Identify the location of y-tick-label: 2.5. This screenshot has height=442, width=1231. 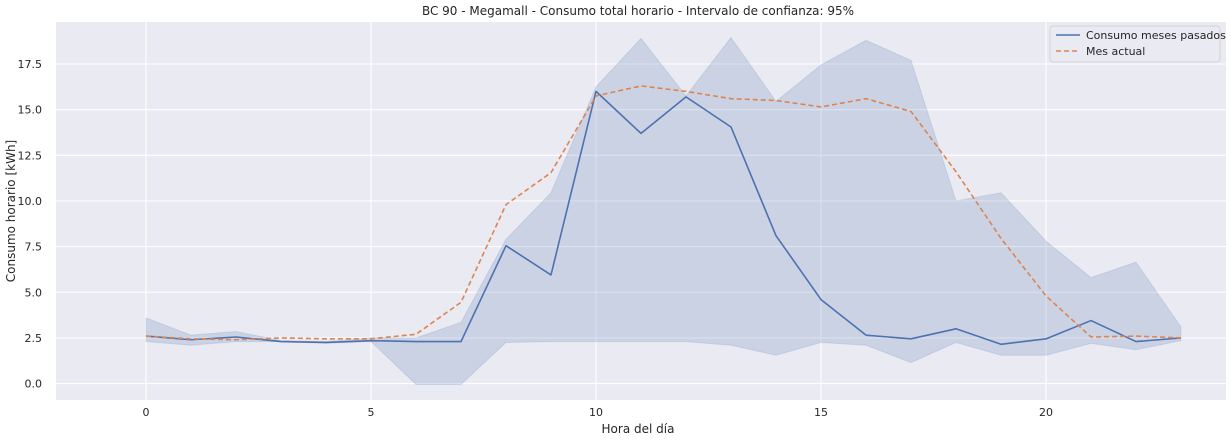
(34, 338).